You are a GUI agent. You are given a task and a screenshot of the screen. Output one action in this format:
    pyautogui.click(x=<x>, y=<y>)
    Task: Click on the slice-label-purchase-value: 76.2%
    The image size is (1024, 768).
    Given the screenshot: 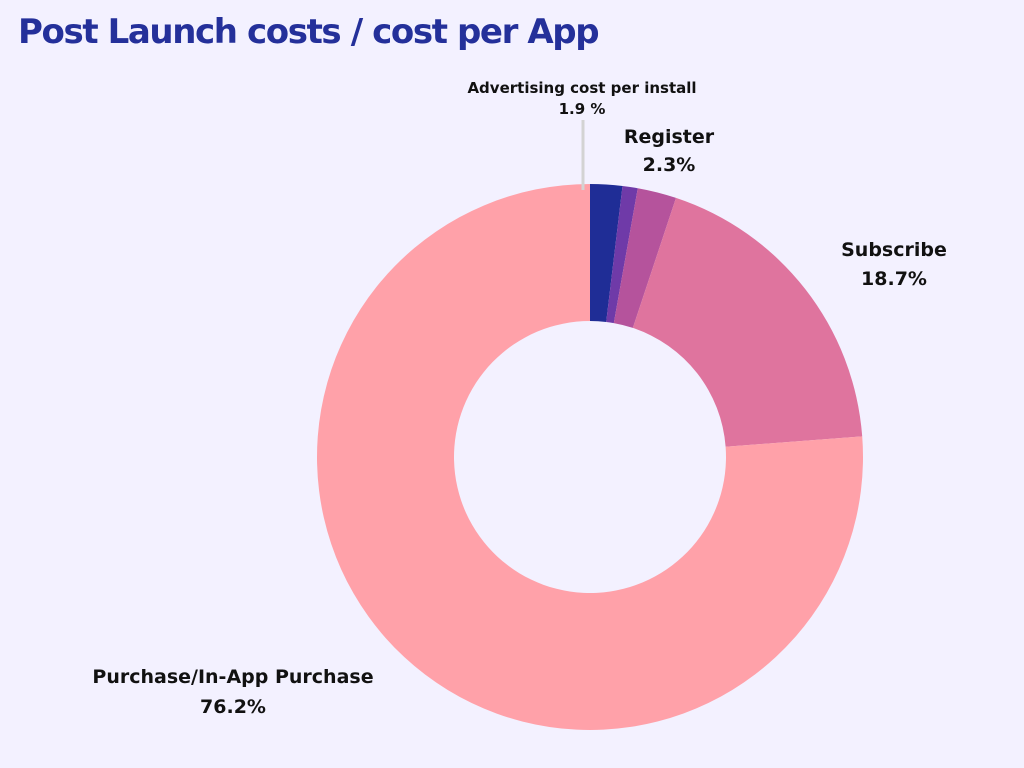 What is the action you would take?
    pyautogui.click(x=233, y=707)
    